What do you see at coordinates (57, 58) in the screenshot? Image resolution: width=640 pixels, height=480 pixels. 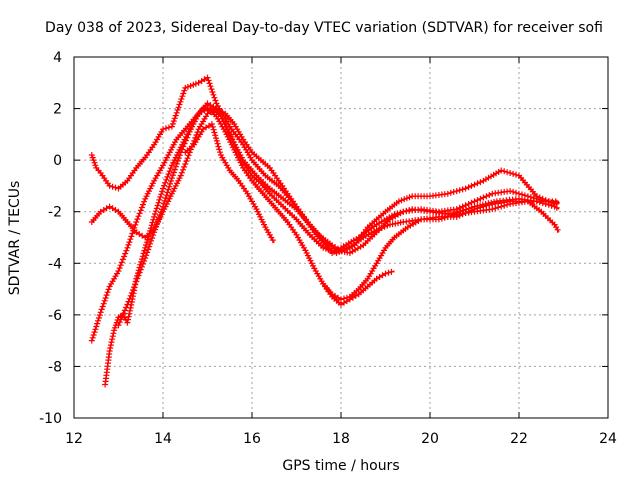 I see `y-tick-label: 4` at bounding box center [57, 58].